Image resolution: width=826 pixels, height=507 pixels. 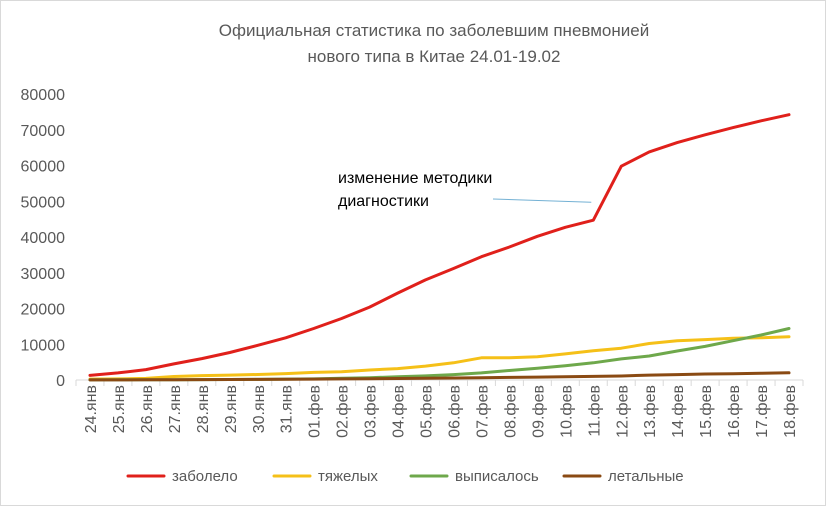 What do you see at coordinates (60, 381) in the screenshot?
I see `y-tick-label: 0` at bounding box center [60, 381].